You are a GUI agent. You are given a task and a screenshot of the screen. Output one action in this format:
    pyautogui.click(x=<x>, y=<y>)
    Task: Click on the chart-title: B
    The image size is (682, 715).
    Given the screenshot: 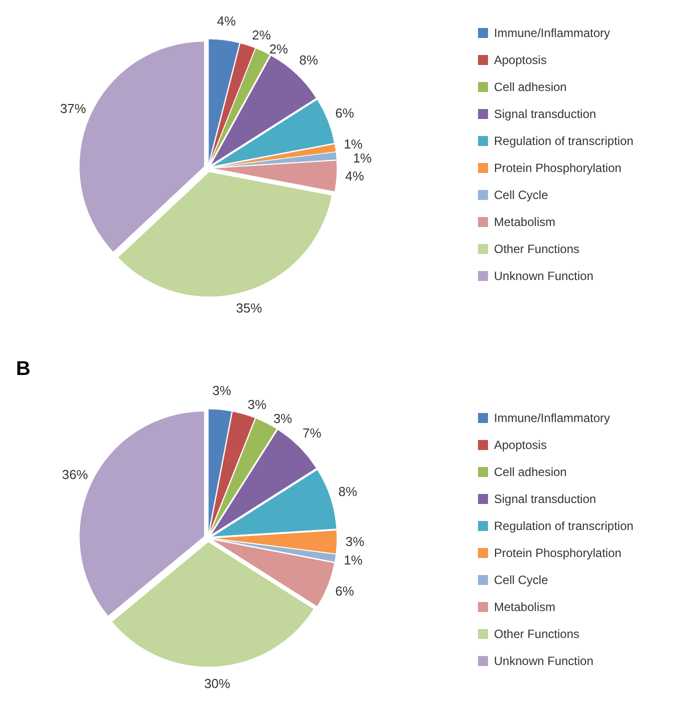 What is the action you would take?
    pyautogui.click(x=23, y=369)
    